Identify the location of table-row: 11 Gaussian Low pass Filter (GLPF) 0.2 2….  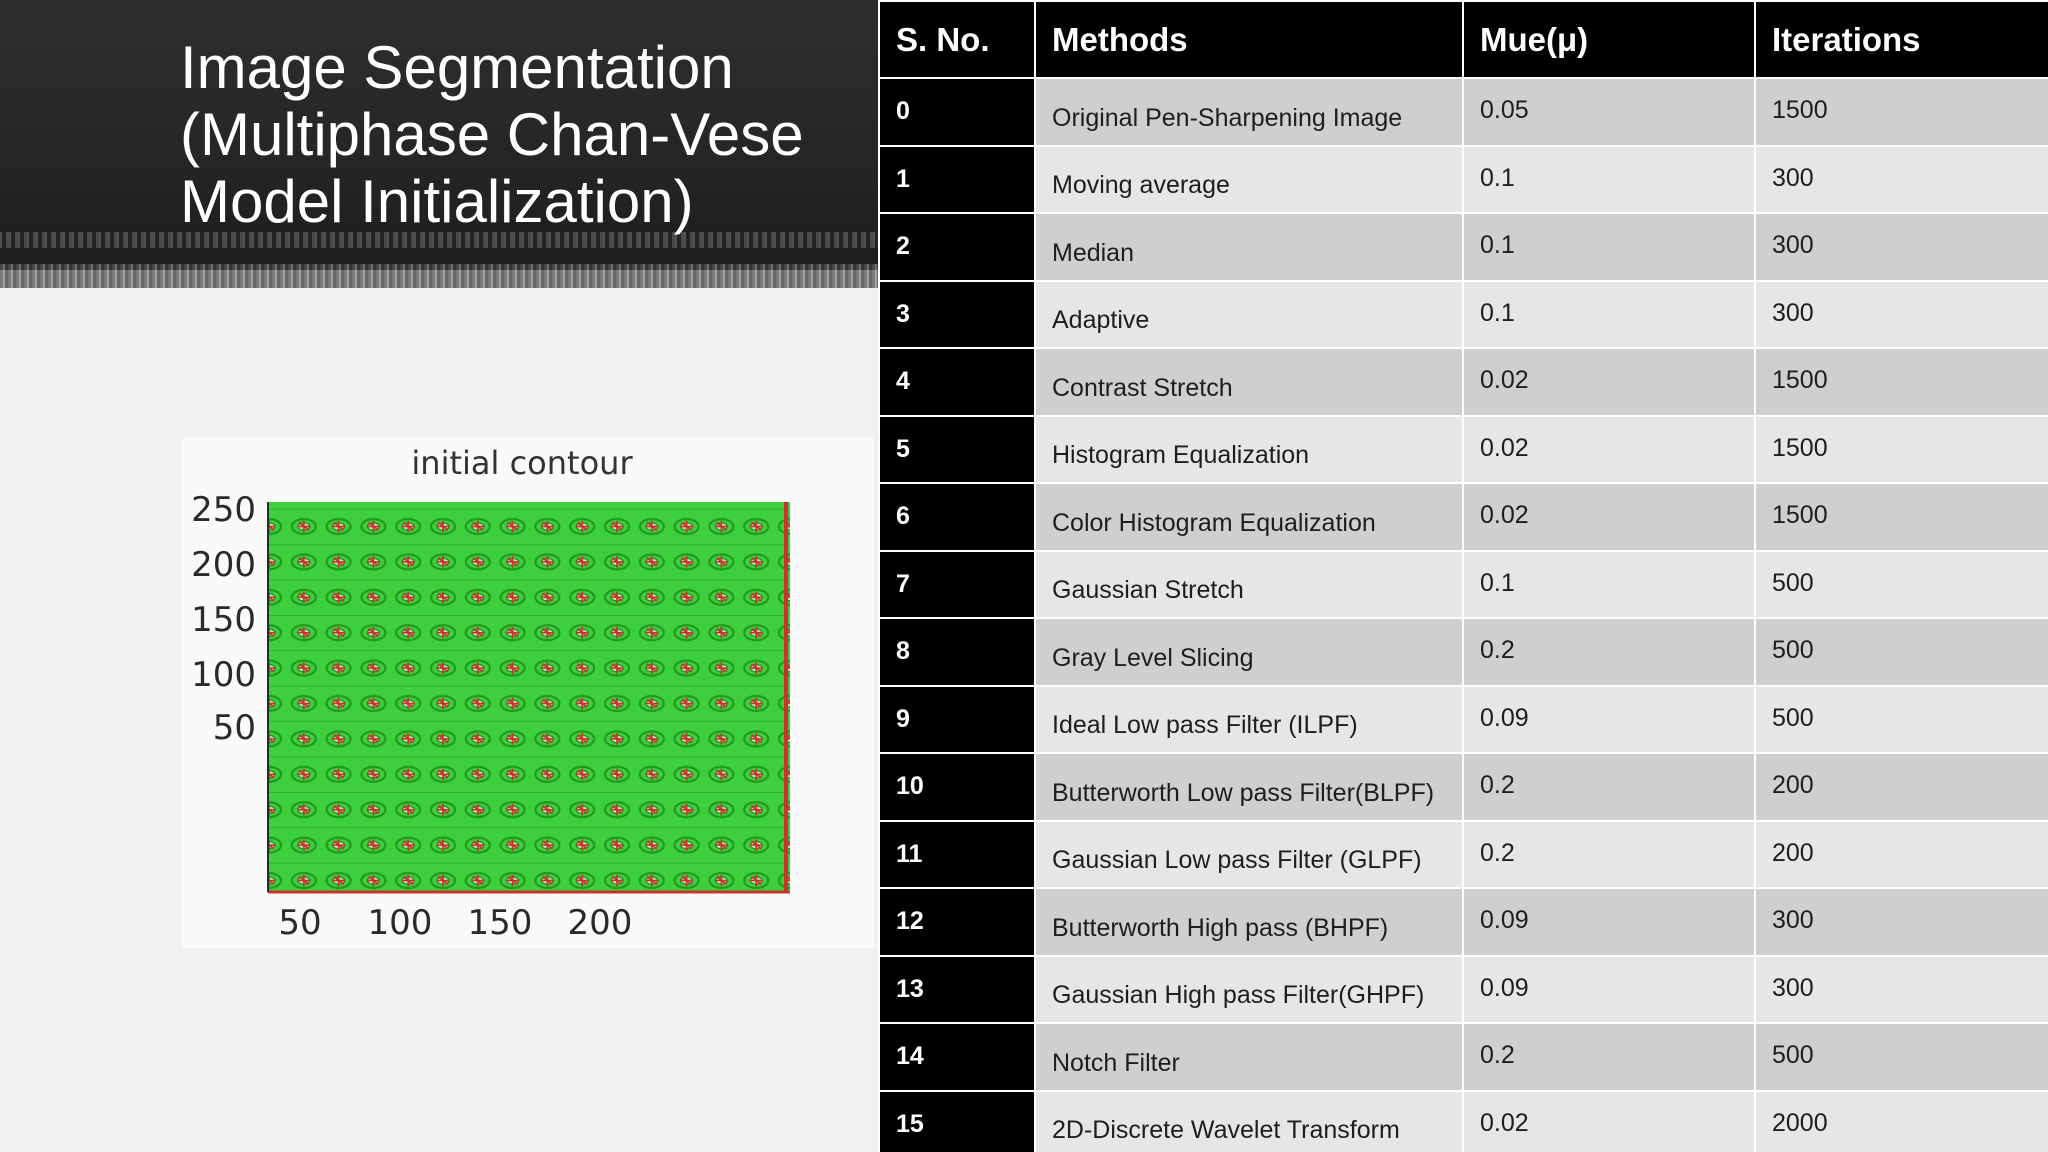
(1463, 854).